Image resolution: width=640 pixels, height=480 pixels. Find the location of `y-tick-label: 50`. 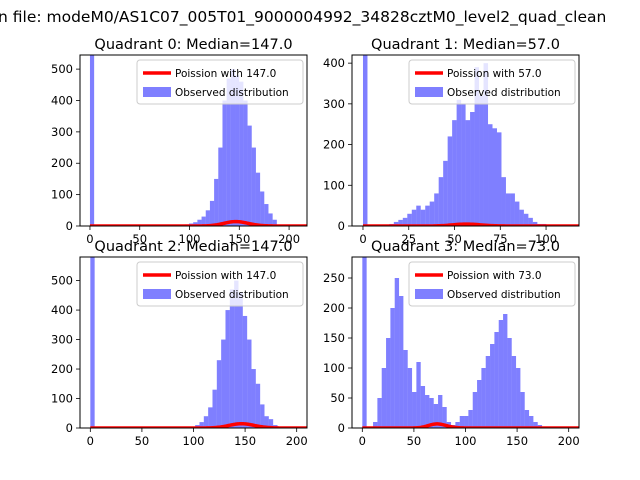

y-tick-label: 50 is located at coordinates (337, 398).